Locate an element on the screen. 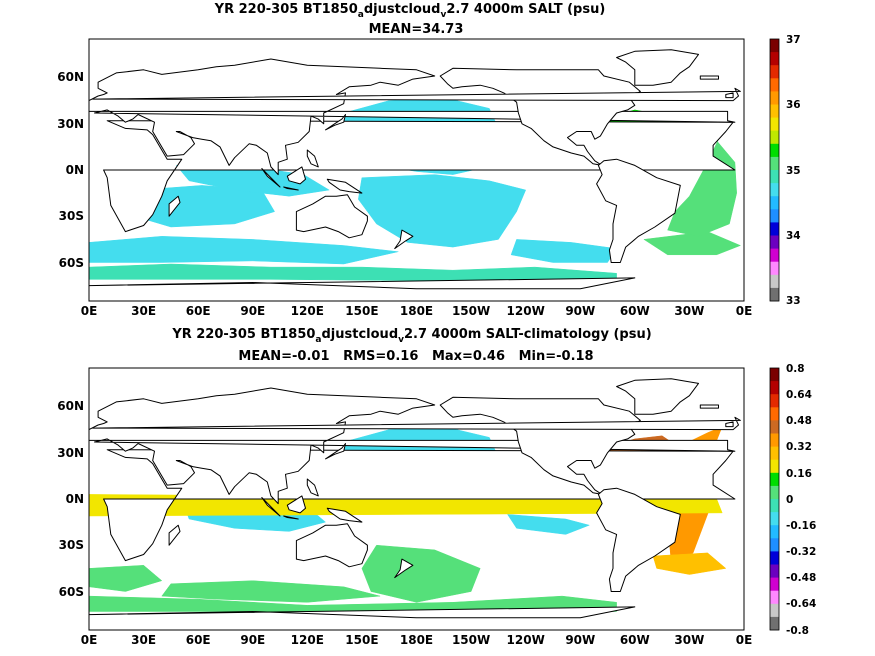  colorbar-label: -0.8 is located at coordinates (797, 631).